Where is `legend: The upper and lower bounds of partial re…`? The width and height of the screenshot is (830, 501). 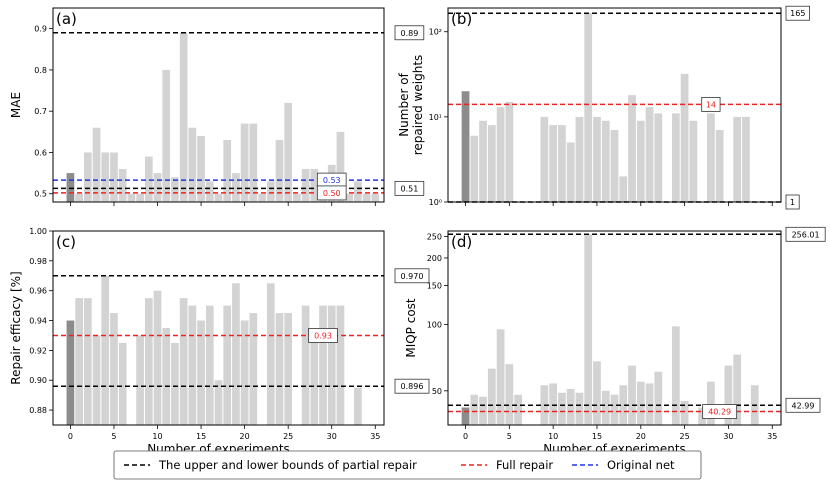
legend: The upper and lower bounds of partial re… is located at coordinates (407, 465).